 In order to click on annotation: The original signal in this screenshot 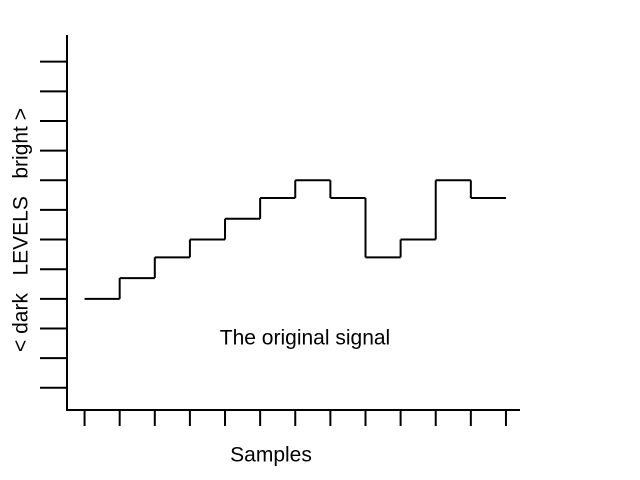, I will do `click(305, 338)`.